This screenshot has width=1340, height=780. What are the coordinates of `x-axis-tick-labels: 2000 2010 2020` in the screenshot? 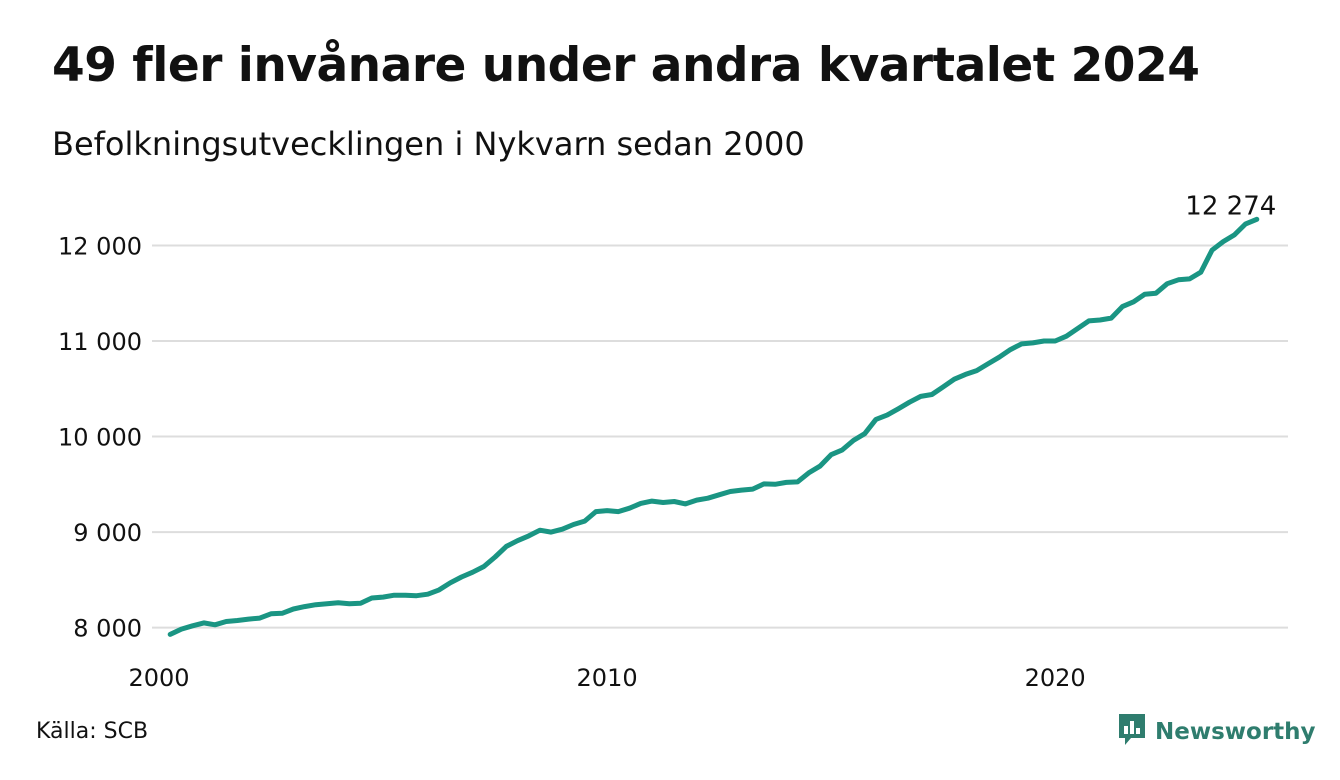 It's located at (606, 678).